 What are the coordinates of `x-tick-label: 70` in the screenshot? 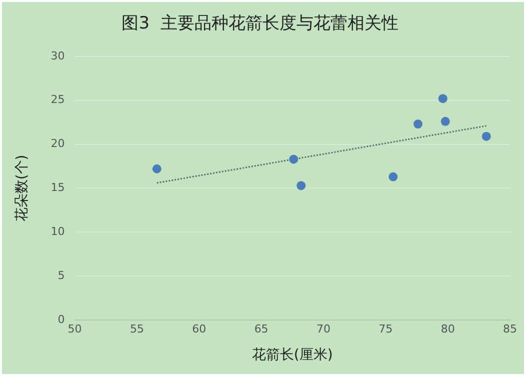 It's located at (323, 329).